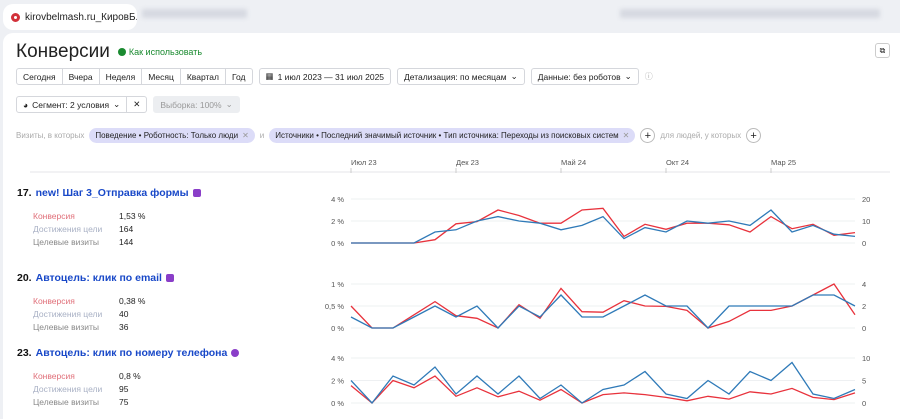 The height and width of the screenshot is (419, 900). Describe the element at coordinates (50, 135) in the screenshot. I see `visits-label: Визиты, в которых` at that location.